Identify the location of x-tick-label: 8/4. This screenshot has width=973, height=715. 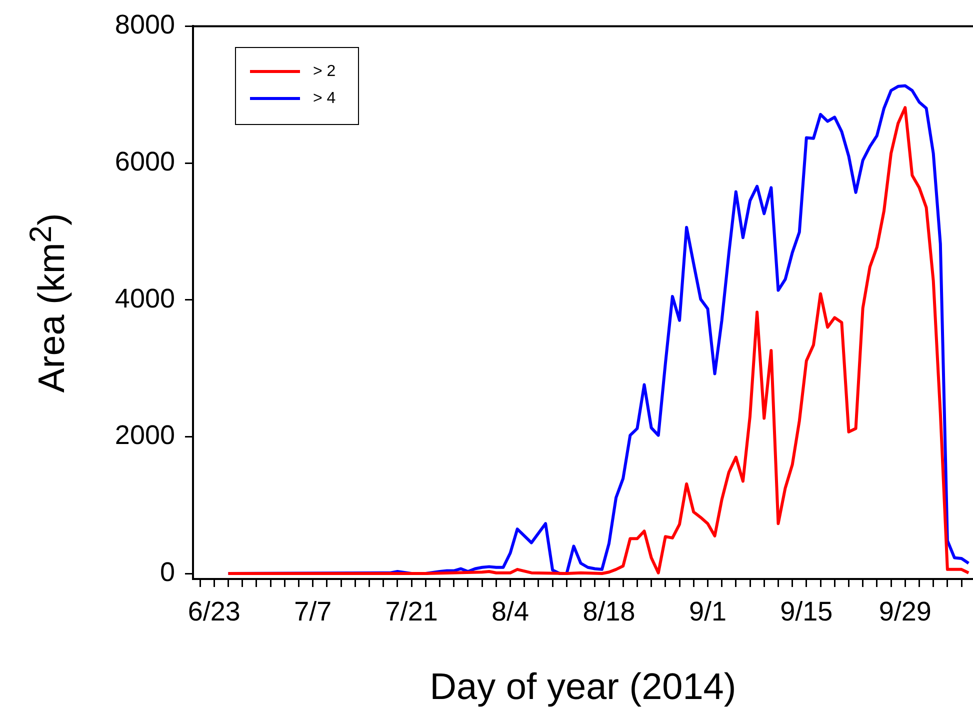
(511, 611).